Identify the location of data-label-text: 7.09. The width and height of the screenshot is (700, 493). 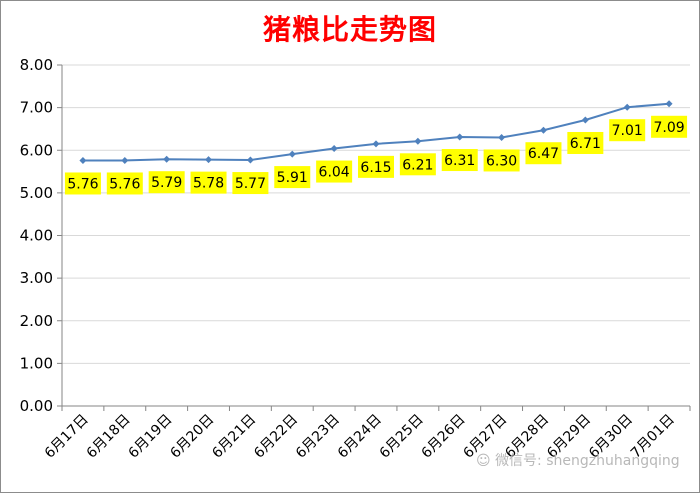
(668, 128).